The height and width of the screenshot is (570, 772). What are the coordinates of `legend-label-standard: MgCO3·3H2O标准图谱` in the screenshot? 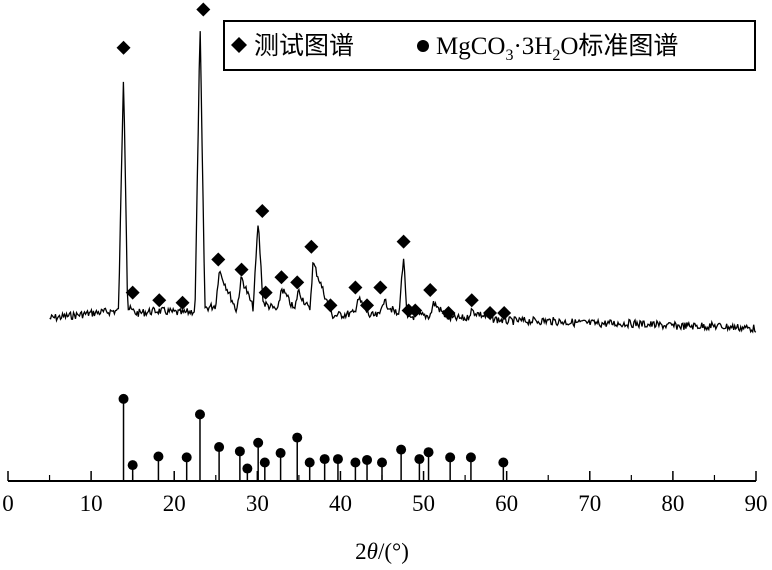 It's located at (557, 48).